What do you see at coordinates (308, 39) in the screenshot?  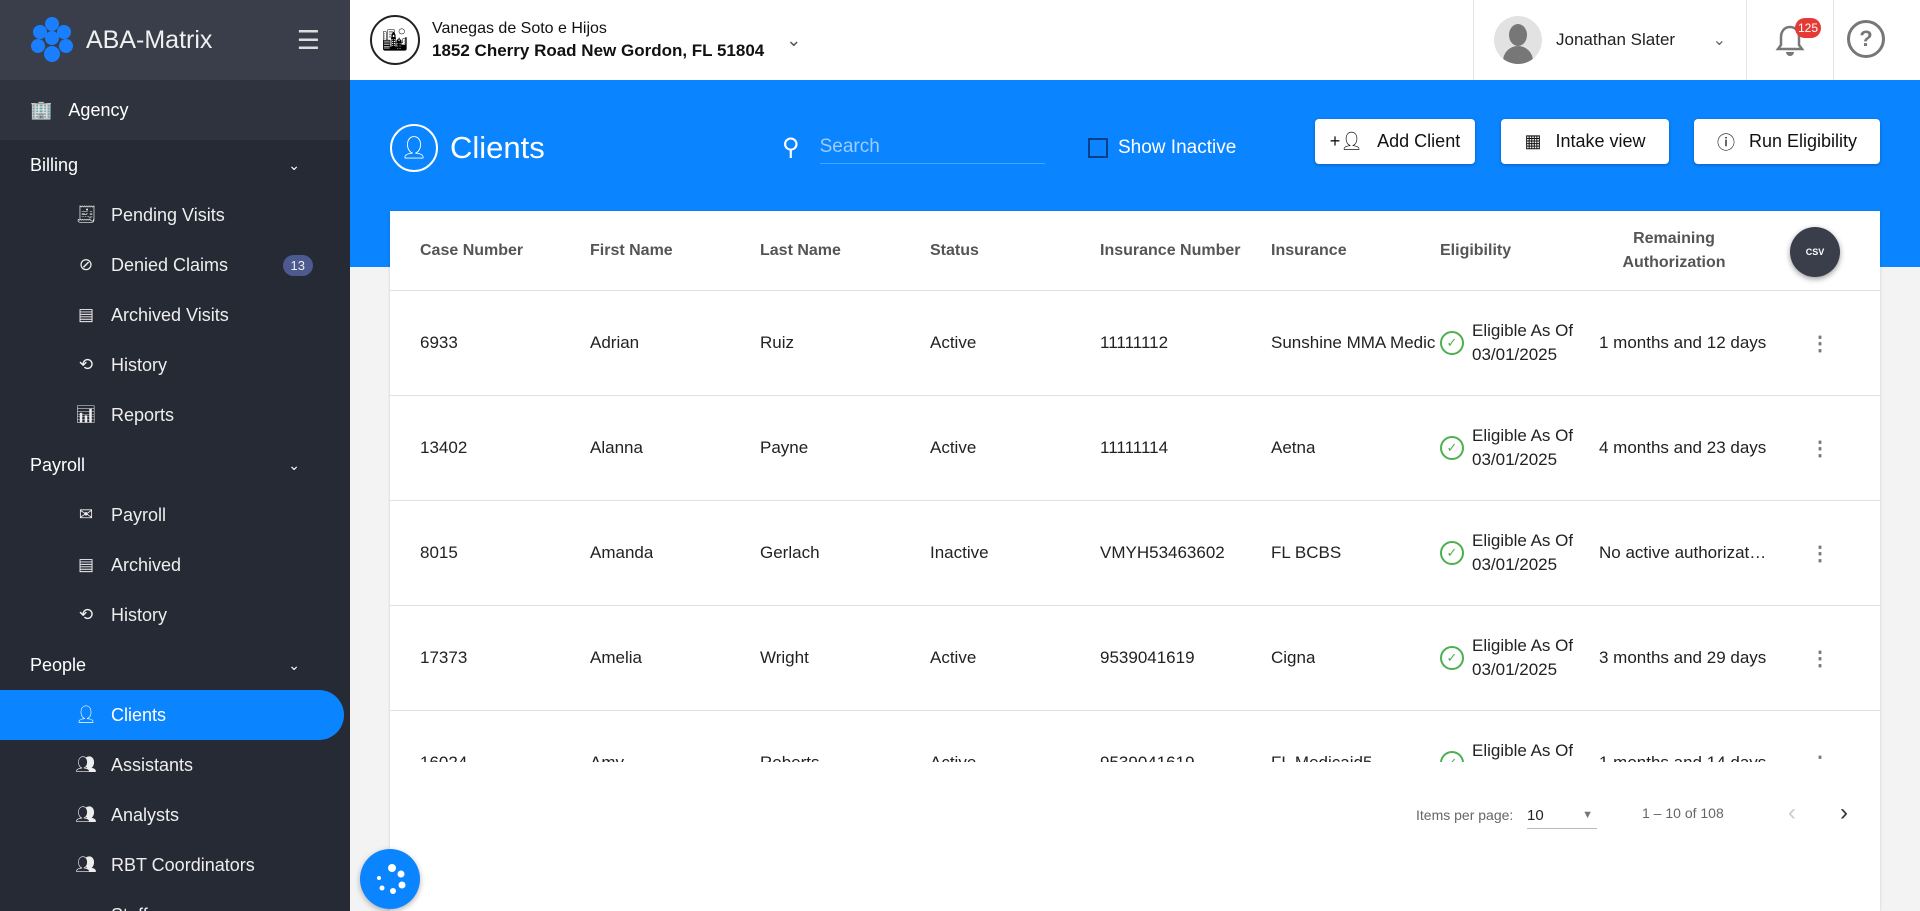 I see `hamburger-menu-icon: ☰` at bounding box center [308, 39].